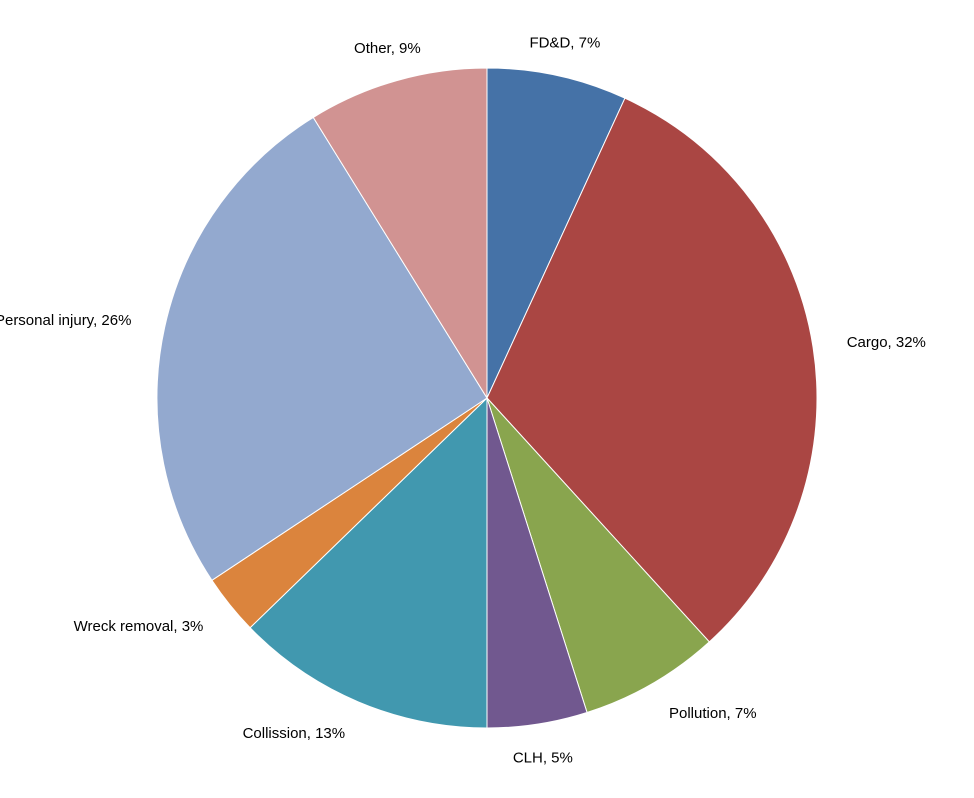 This screenshot has height=798, width=974. Describe the element at coordinates (65, 320) in the screenshot. I see `pie-label-personal-injury: Personal injury, 26%` at that location.